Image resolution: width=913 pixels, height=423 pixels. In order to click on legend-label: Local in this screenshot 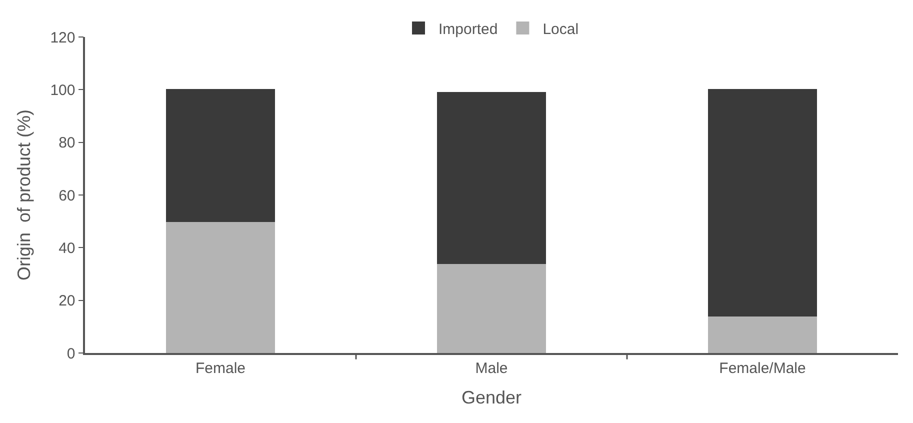, I will do `click(560, 29)`.